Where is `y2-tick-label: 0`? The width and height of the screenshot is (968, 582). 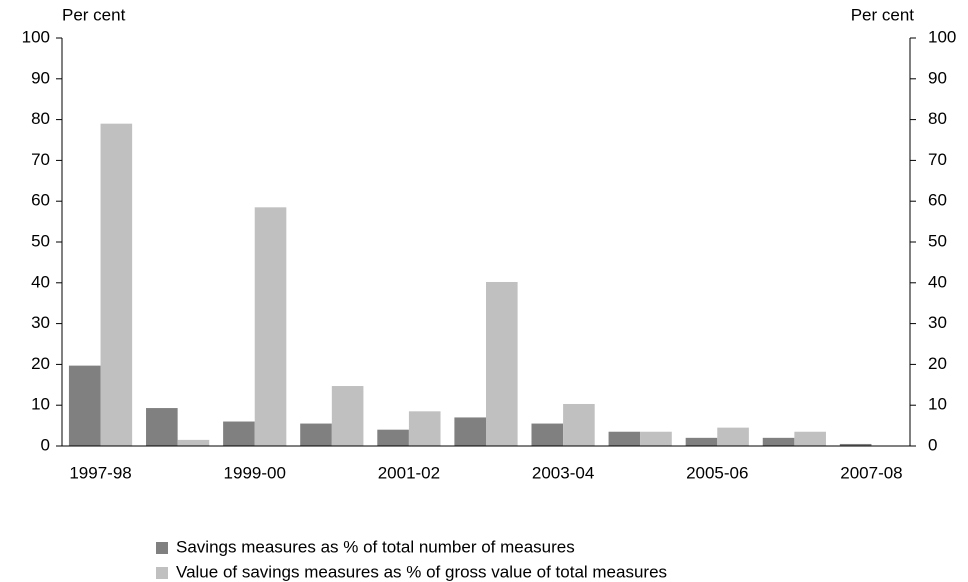 y2-tick-label: 0 is located at coordinates (932, 444).